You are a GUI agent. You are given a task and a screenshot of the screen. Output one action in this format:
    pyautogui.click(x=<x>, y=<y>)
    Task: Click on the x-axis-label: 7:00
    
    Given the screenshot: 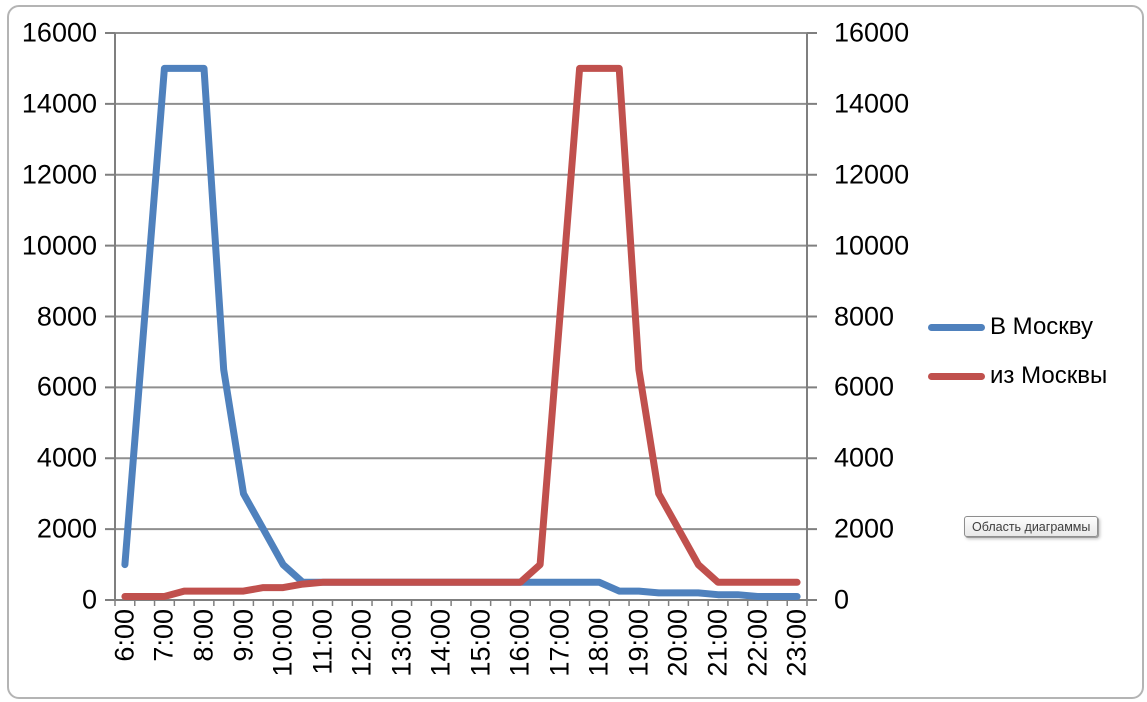 What is the action you would take?
    pyautogui.click(x=163, y=635)
    